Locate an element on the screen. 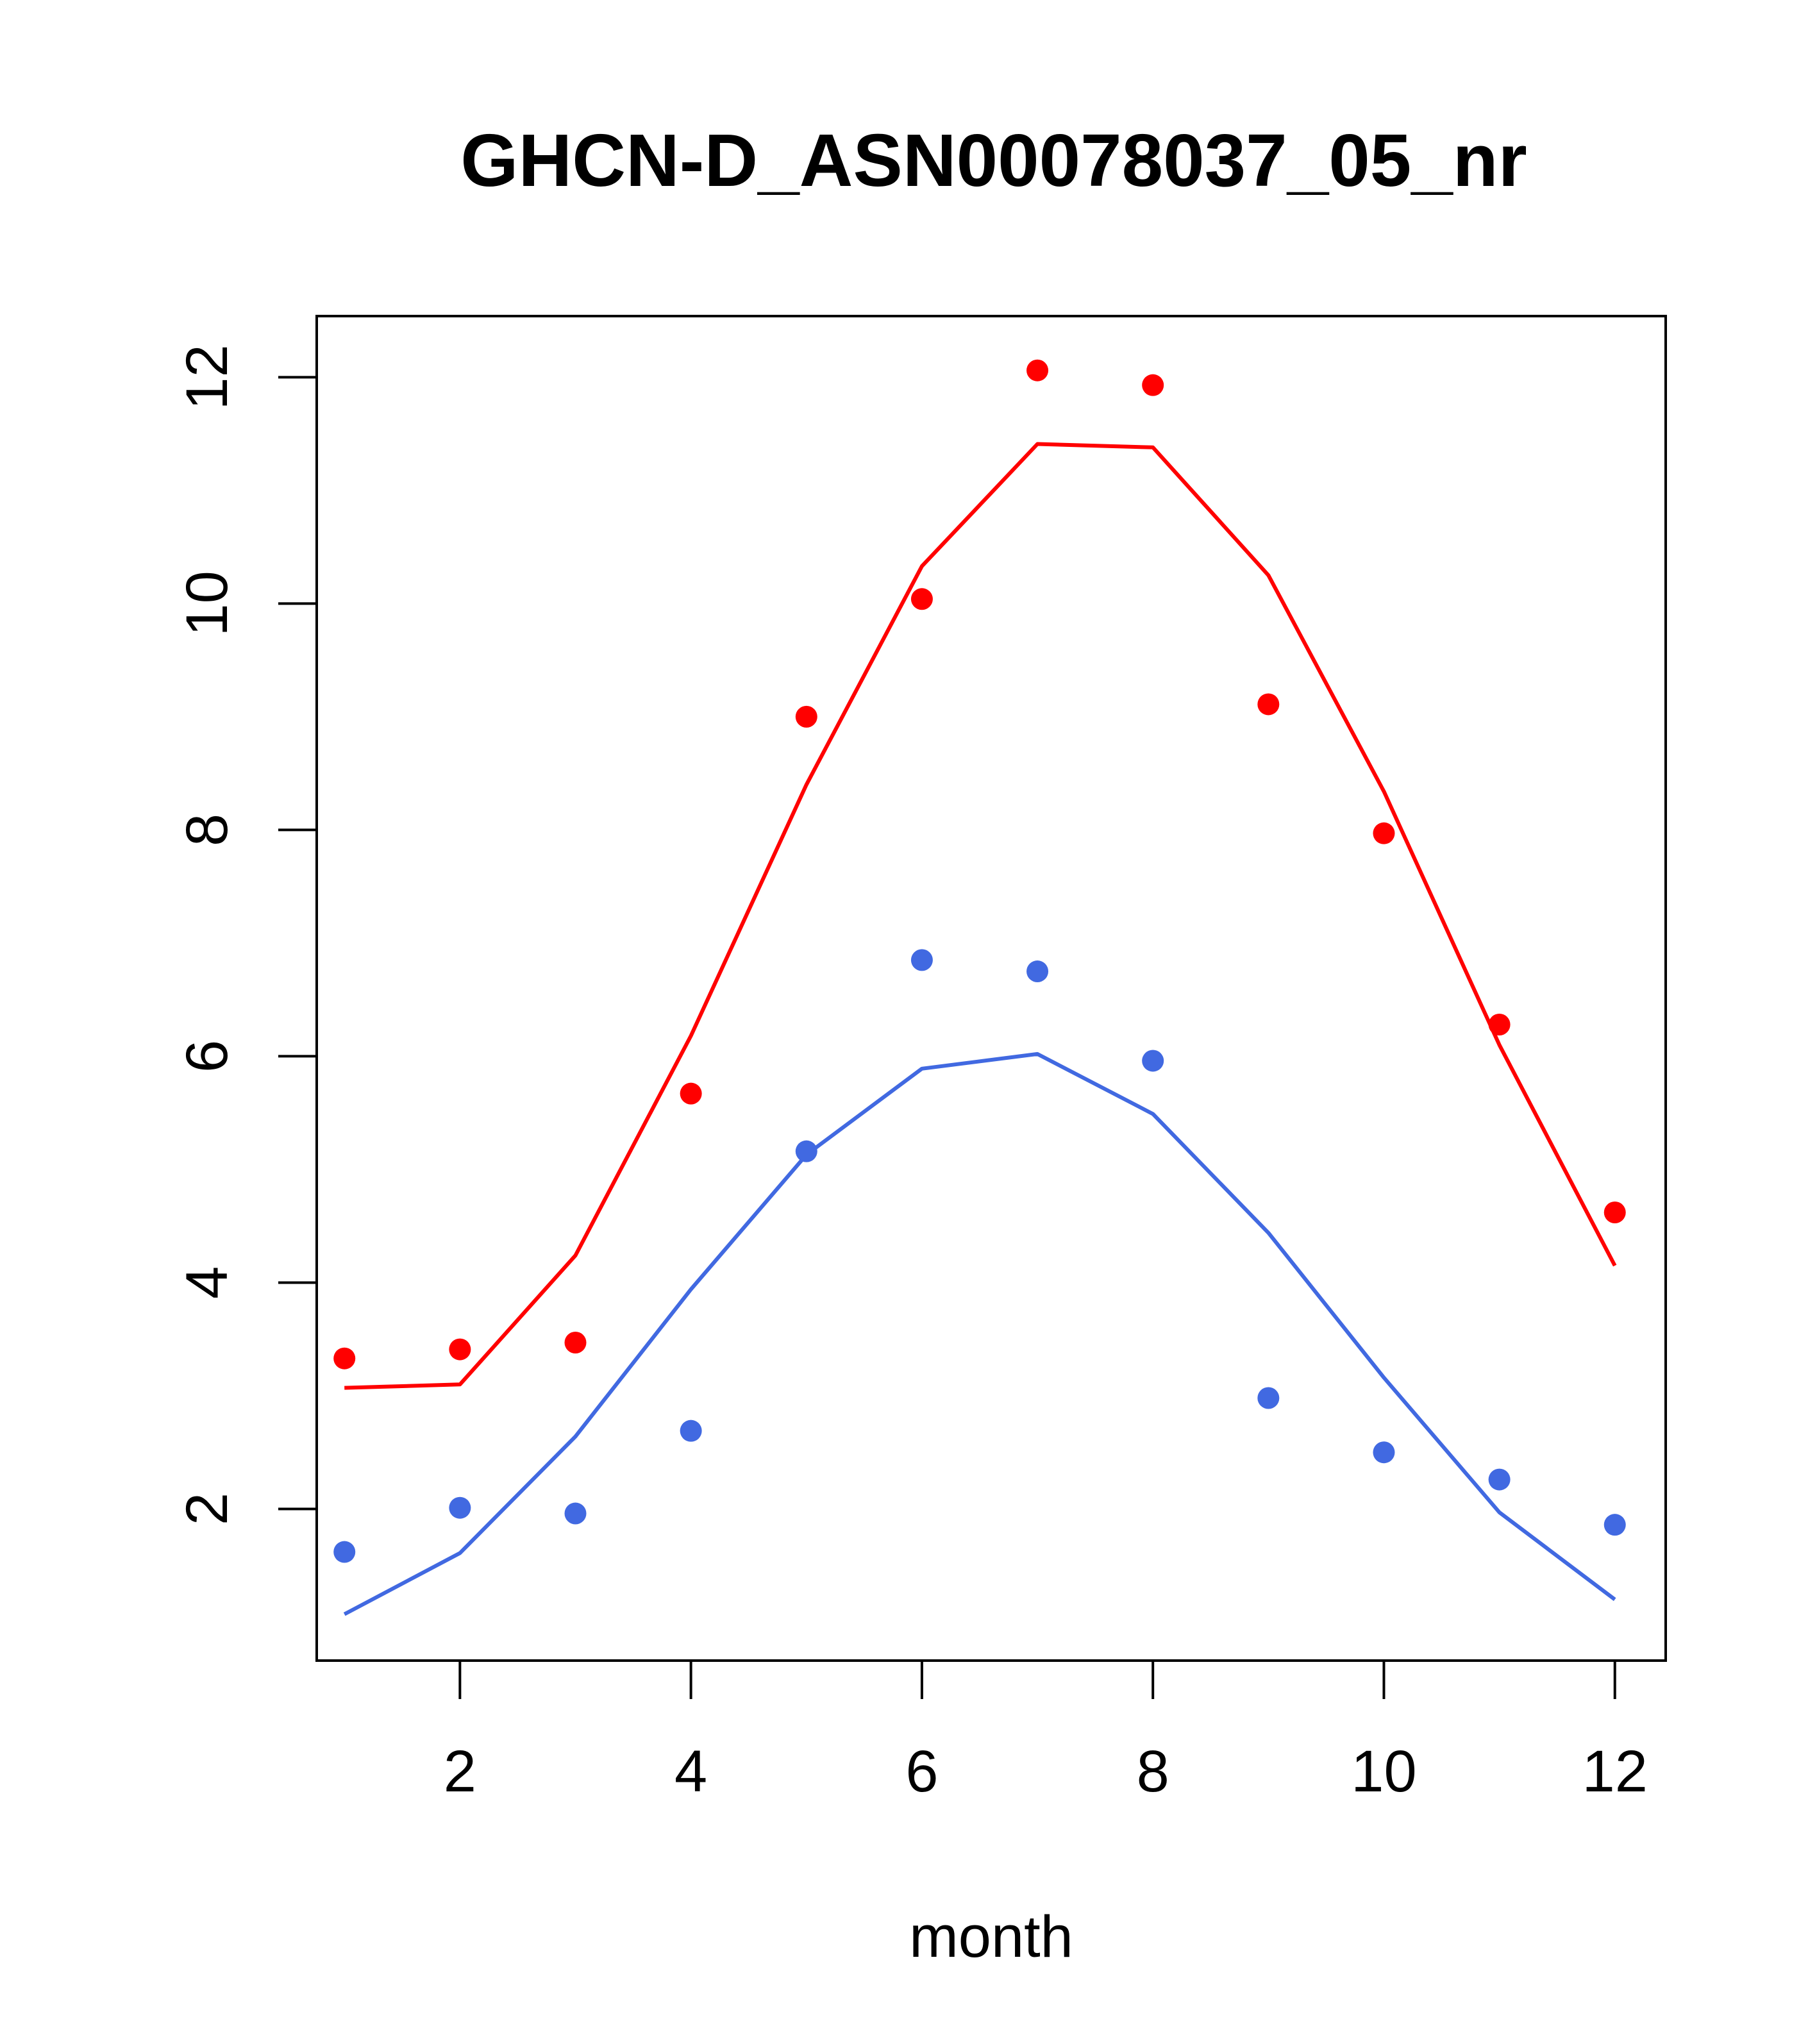 The image size is (1817, 2044). y-tick-label: 6 is located at coordinates (207, 1056).